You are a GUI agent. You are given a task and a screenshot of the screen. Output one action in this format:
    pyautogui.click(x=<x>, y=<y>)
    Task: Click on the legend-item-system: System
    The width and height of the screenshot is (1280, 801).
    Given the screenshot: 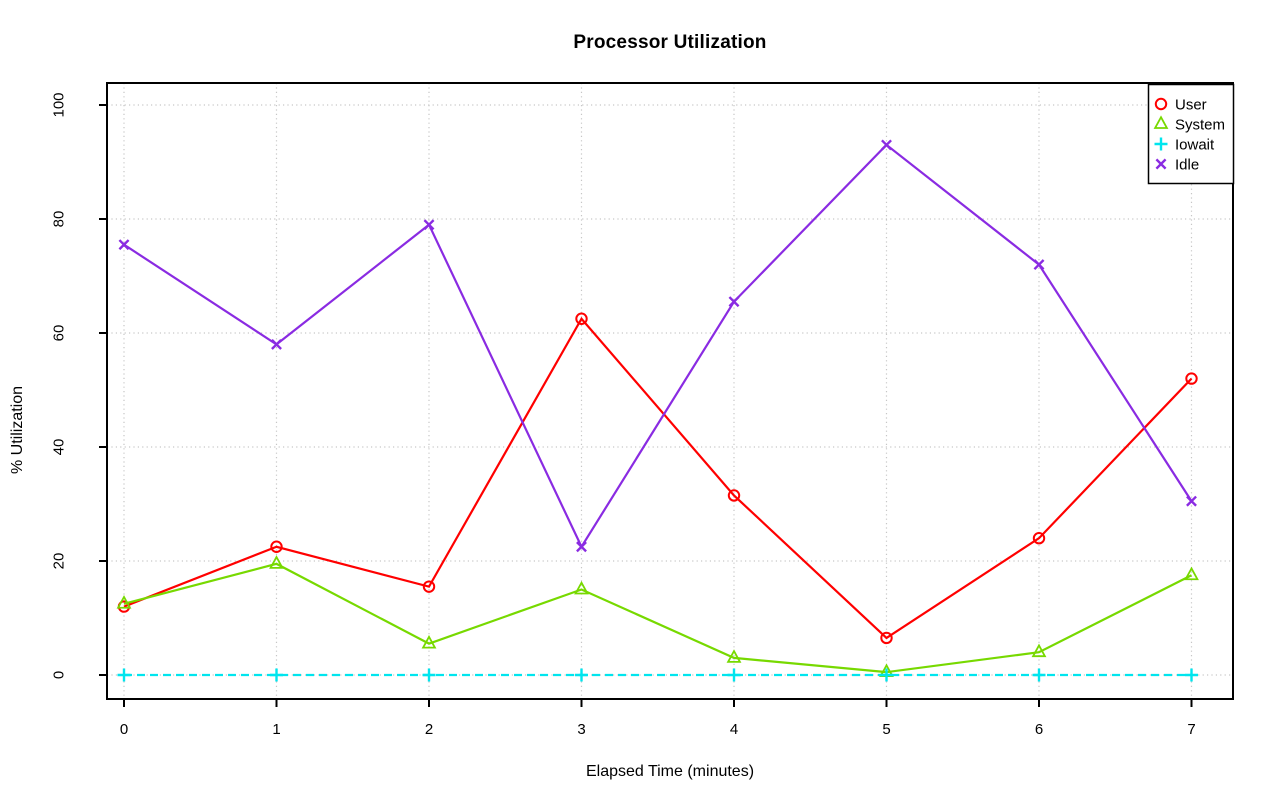 What is the action you would take?
    pyautogui.click(x=1189, y=124)
    